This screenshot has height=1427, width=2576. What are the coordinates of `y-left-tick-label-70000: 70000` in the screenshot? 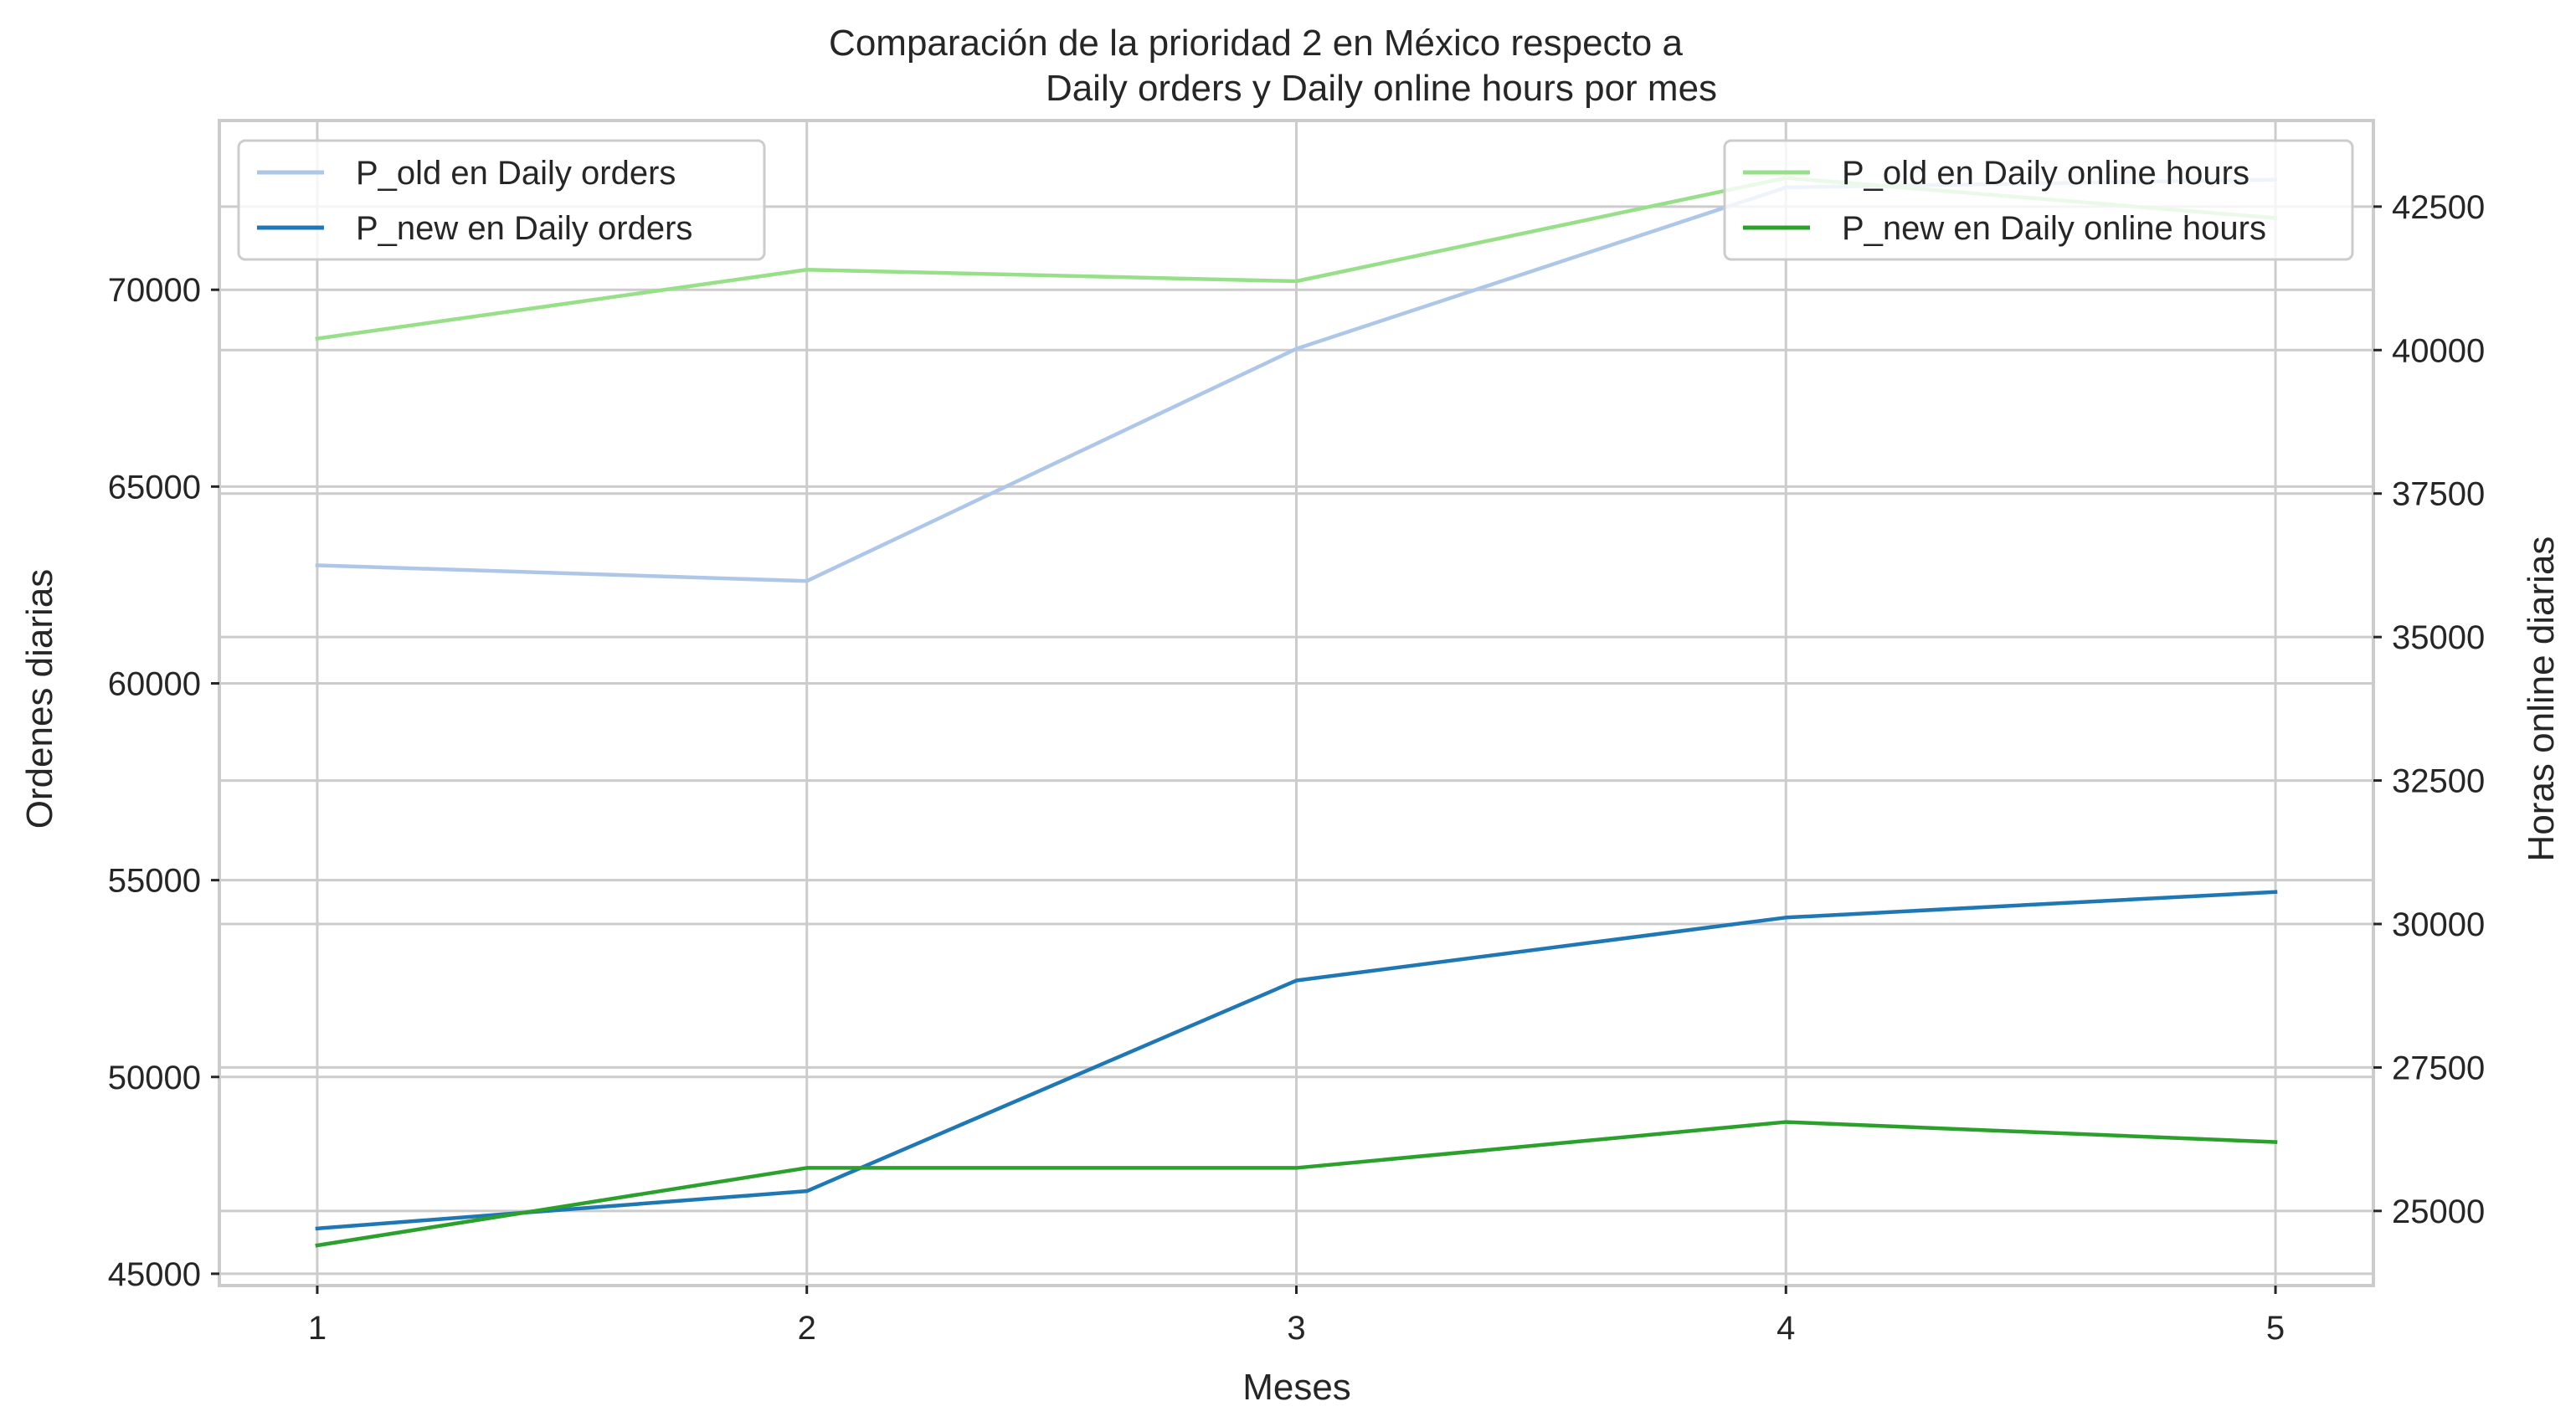 It's located at (155, 290).